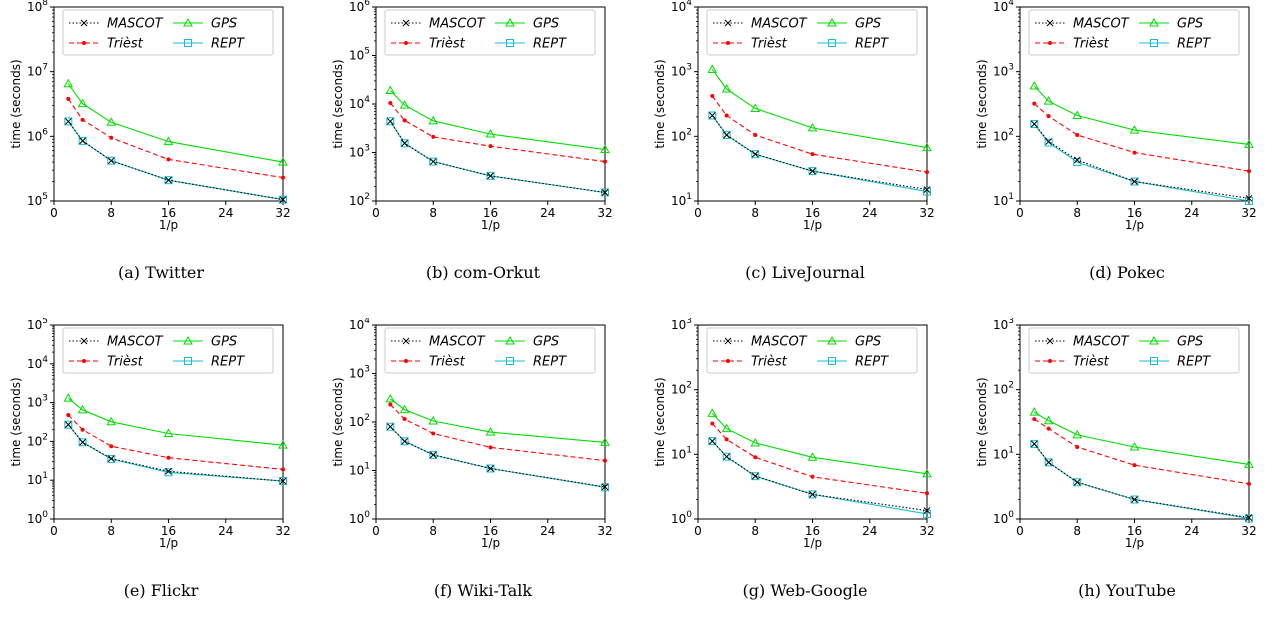 The image size is (1288, 637). I want to click on series-mascot, so click(819, 152).